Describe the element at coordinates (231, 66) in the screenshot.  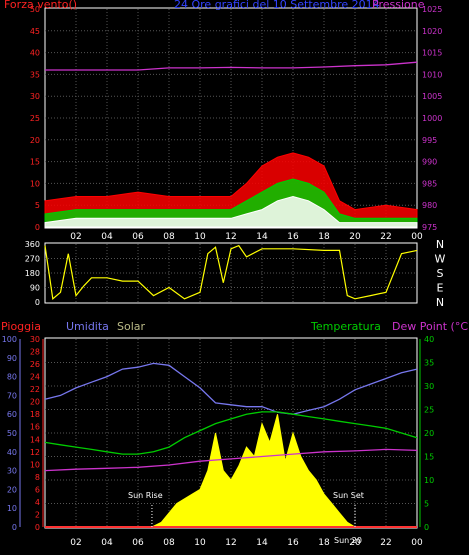
I see `pressure-line` at that location.